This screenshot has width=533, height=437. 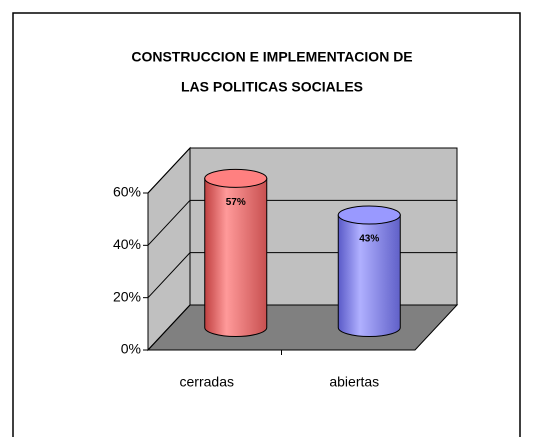 I want to click on y-tick-label: 40%, so click(x=127, y=244).